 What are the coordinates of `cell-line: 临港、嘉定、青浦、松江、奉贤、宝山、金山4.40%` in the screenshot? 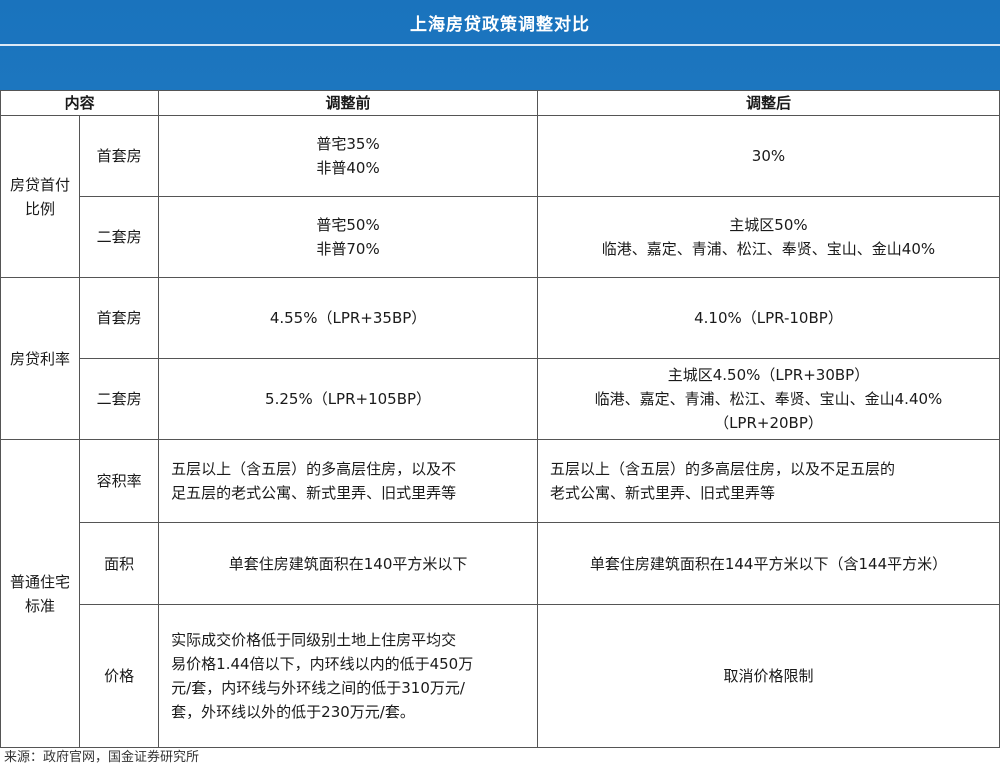 It's located at (768, 399).